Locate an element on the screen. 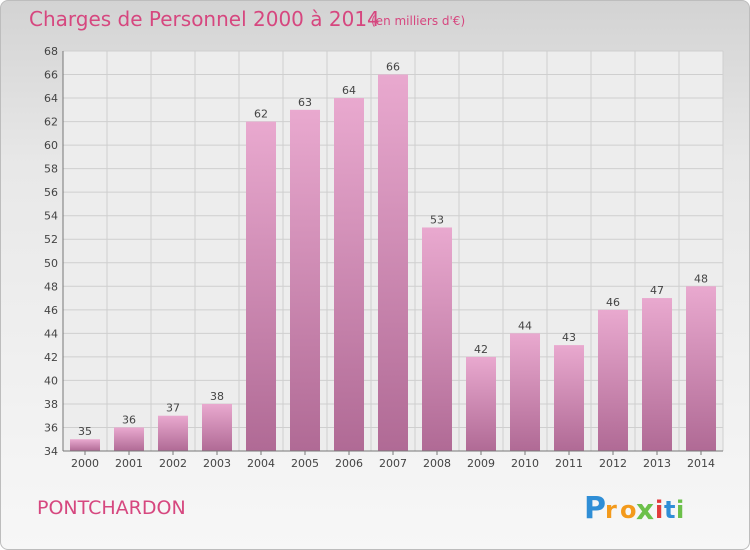 This screenshot has height=550, width=750. x-tick-label: 2003 is located at coordinates (217, 463).